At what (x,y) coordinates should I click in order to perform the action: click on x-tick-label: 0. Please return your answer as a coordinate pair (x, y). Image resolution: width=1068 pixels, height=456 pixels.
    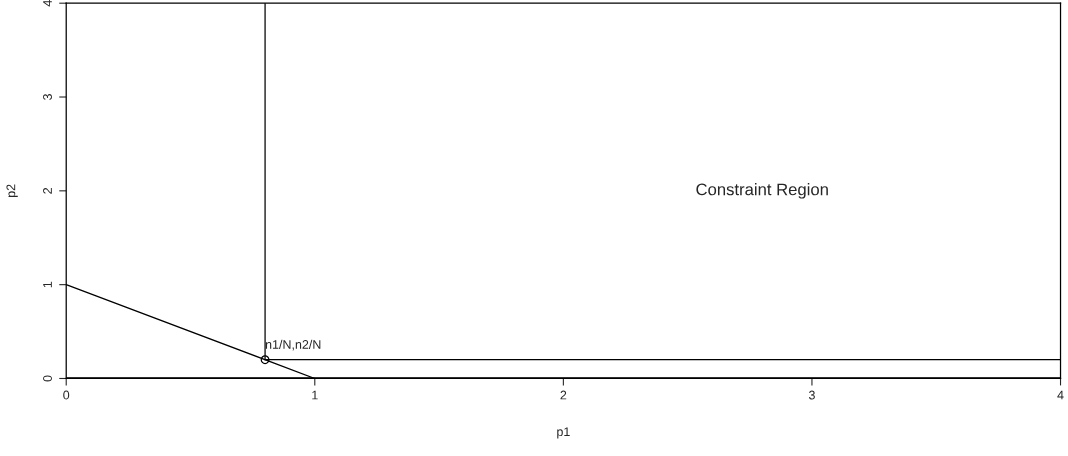
    Looking at the image, I should click on (66, 395).